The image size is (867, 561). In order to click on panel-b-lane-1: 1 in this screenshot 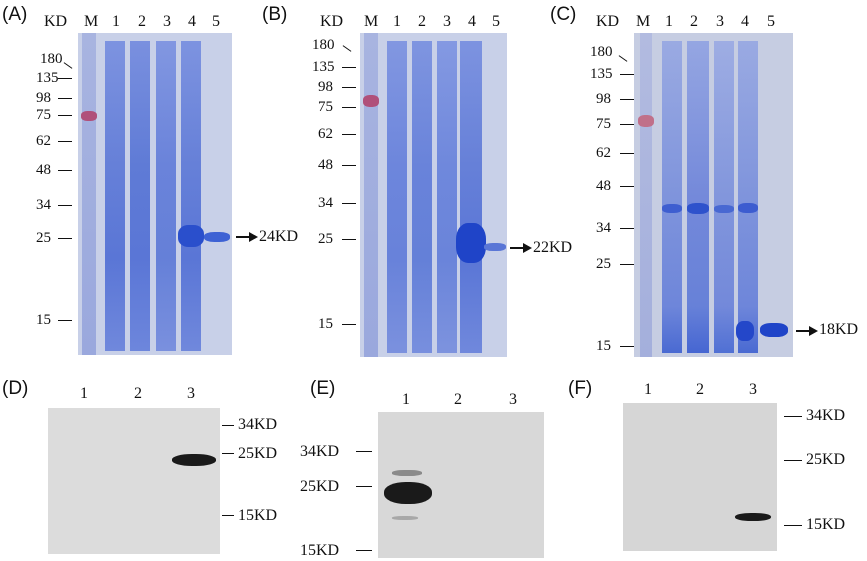, I will do `click(397, 21)`.